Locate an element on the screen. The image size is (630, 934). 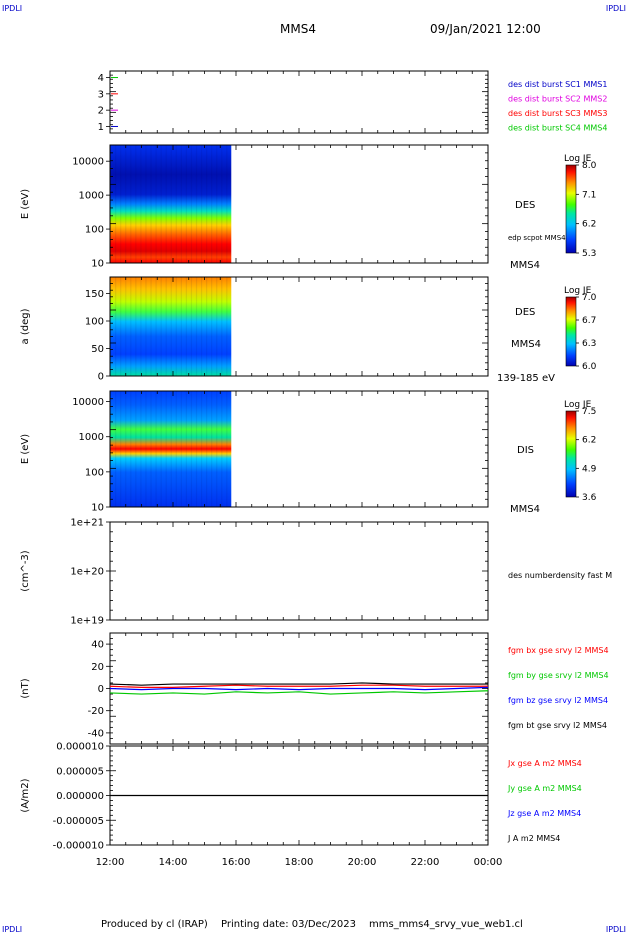
dis-energy-colorbar-tick: 6.2 is located at coordinates (589, 441).